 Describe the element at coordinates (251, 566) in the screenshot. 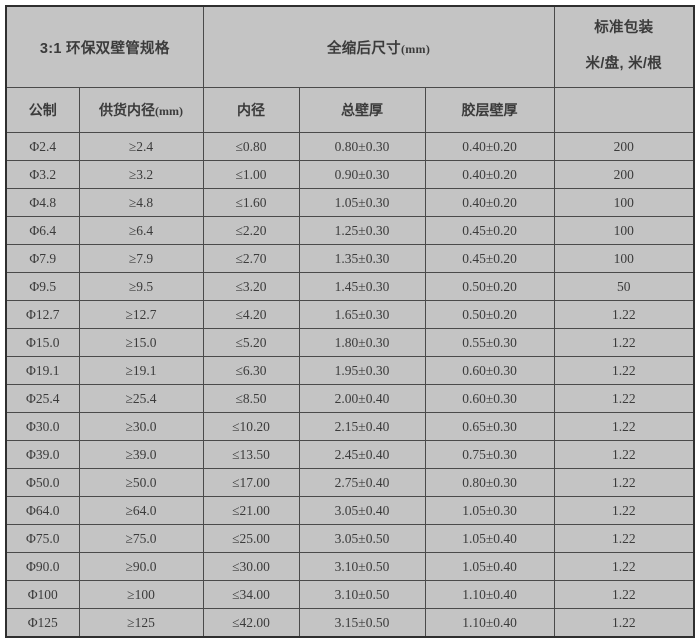

I see `cell-inner-diameter: ≤30.00` at that location.